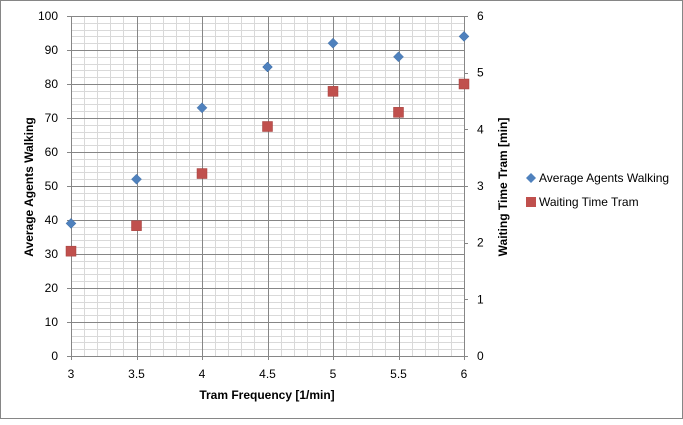  What do you see at coordinates (54, 356) in the screenshot?
I see `left-tick-label: 0` at bounding box center [54, 356].